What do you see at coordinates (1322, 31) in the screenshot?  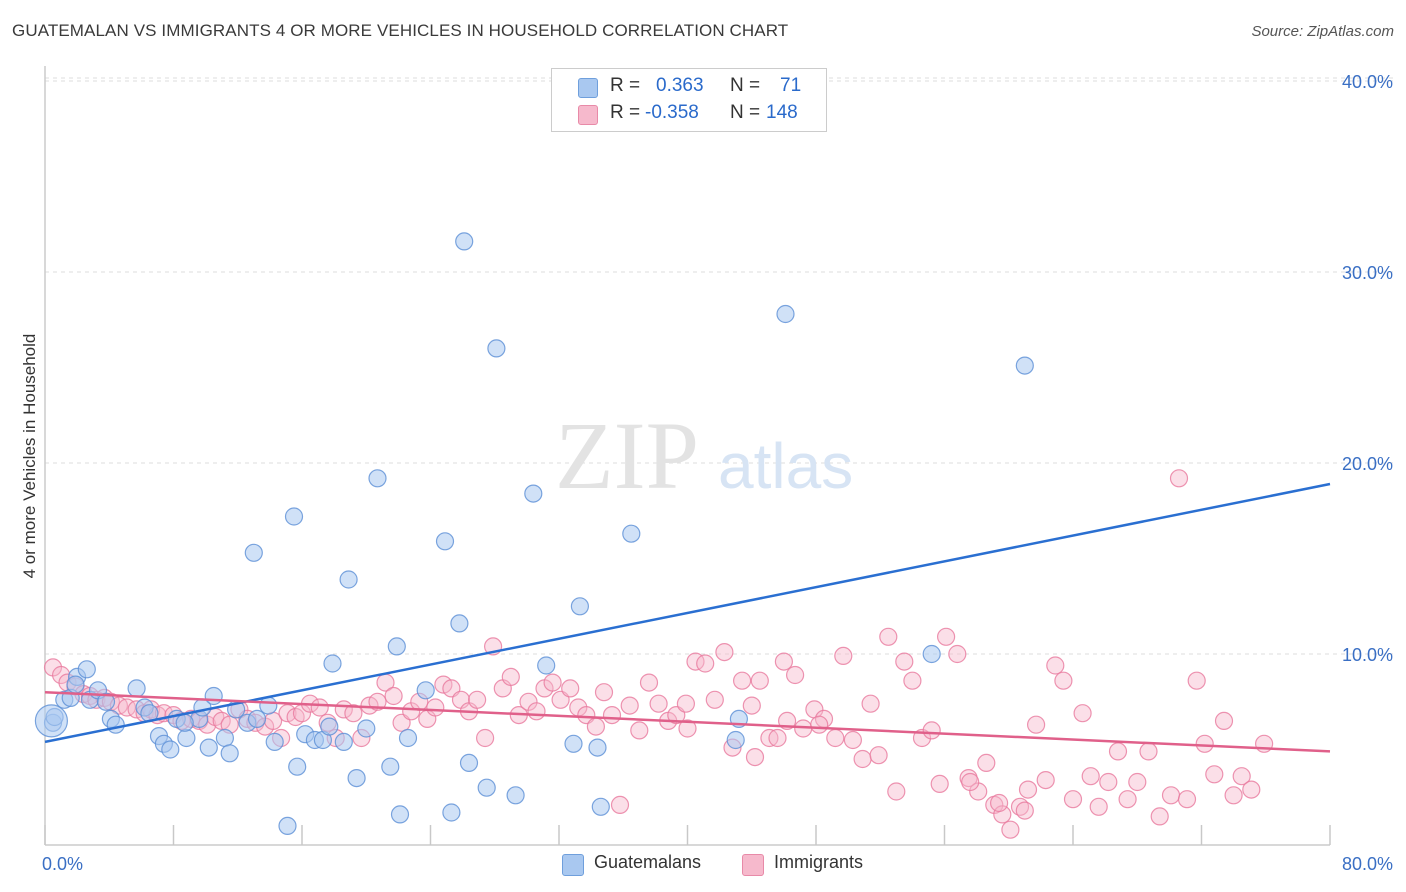 I see `source-label: Source: ZipAtlas.com` at bounding box center [1322, 31].